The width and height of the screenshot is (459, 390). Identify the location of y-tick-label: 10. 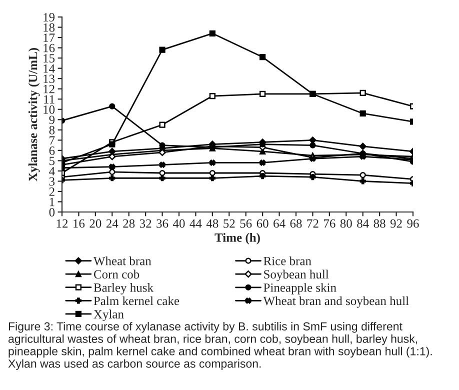
(49, 109).